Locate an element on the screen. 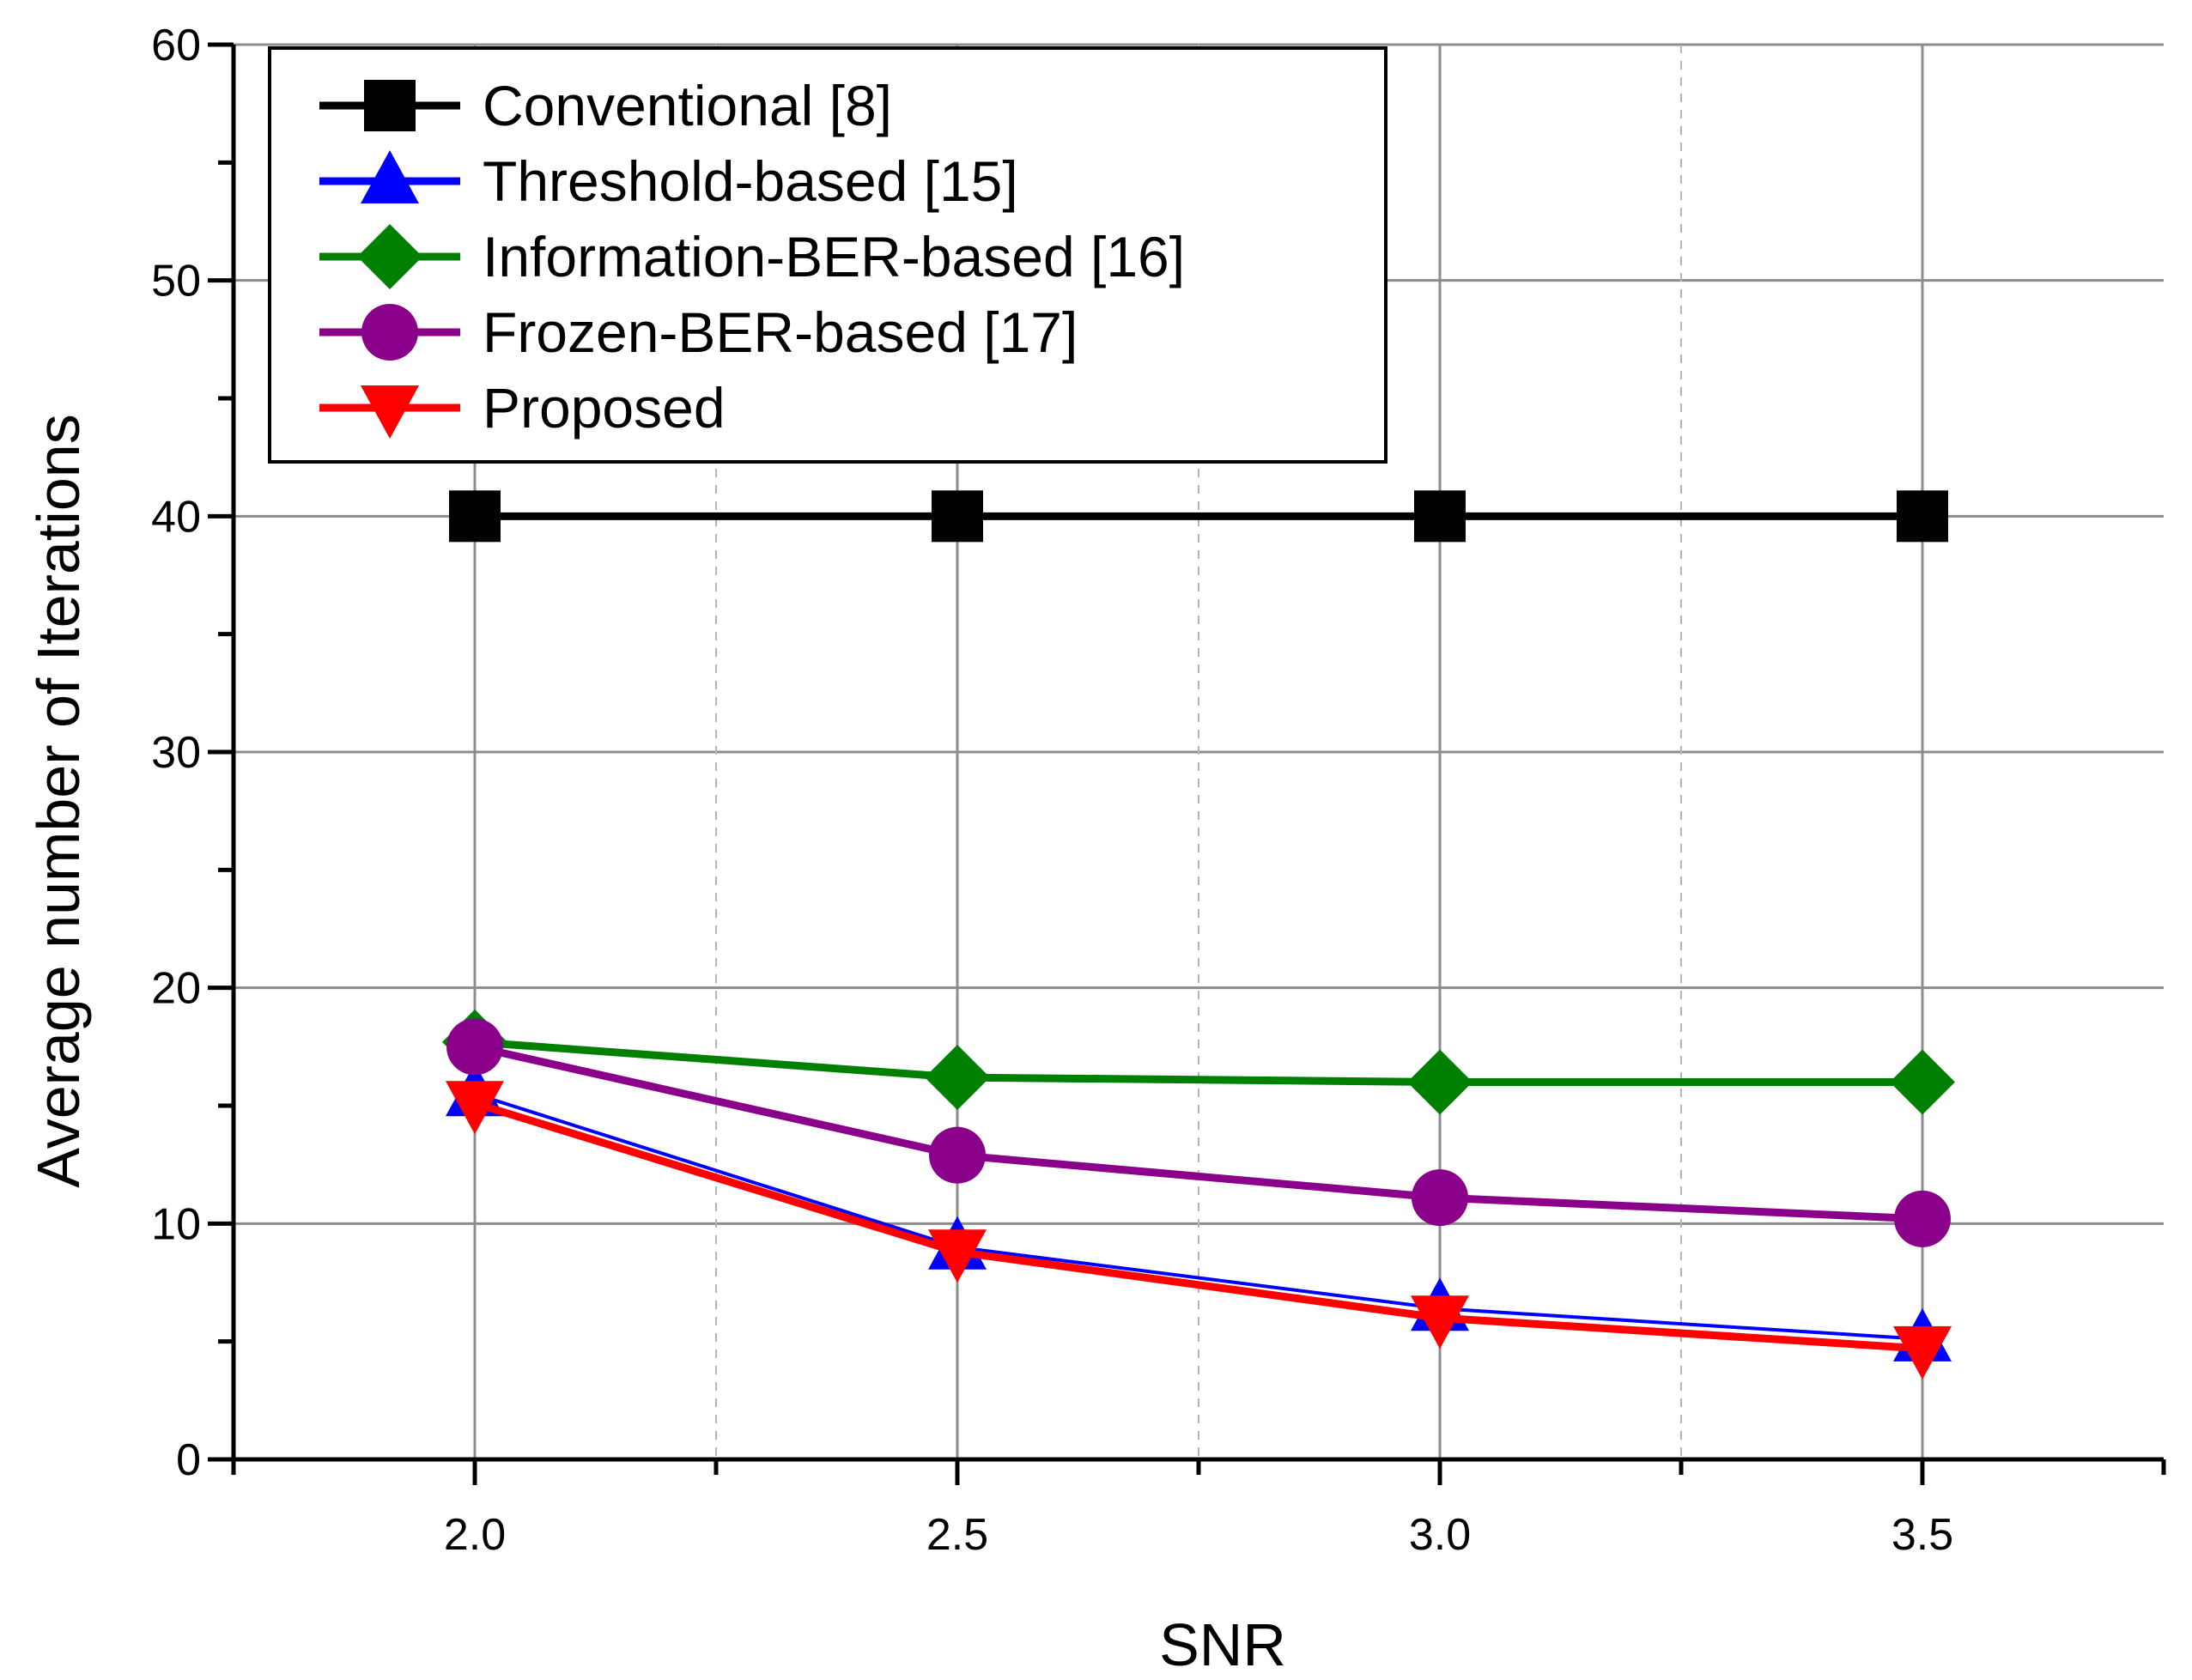 The image size is (2192, 1680). x-tick-label: 2.0 is located at coordinates (475, 1535).